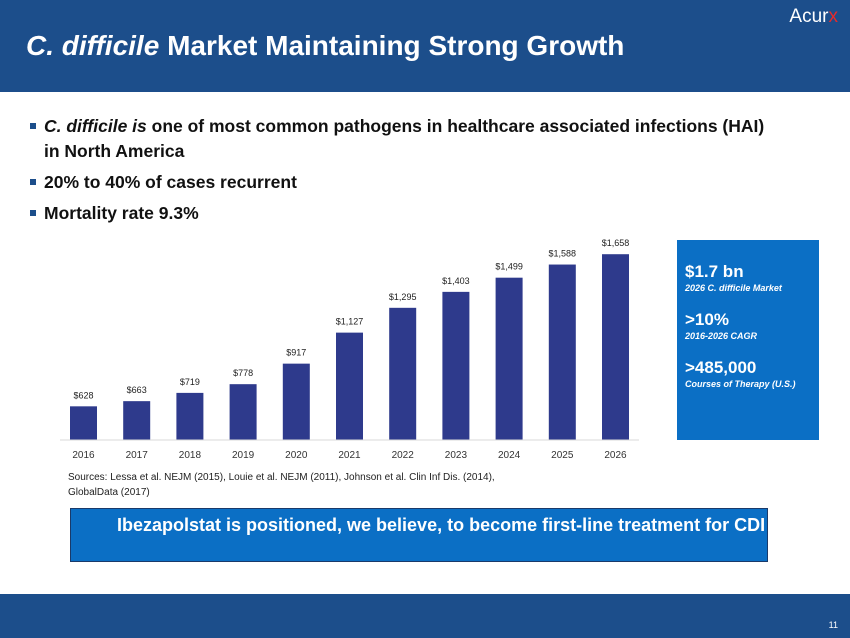 This screenshot has width=850, height=638. Describe the element at coordinates (721, 336) in the screenshot. I see `stat-label: 2016-2026 CAGR` at that location.